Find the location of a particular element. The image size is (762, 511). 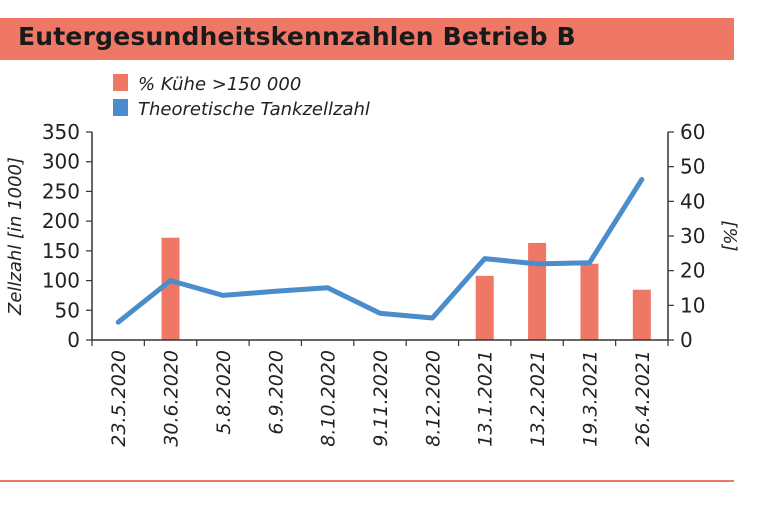

bar-30.6.2020 is located at coordinates (170, 288).